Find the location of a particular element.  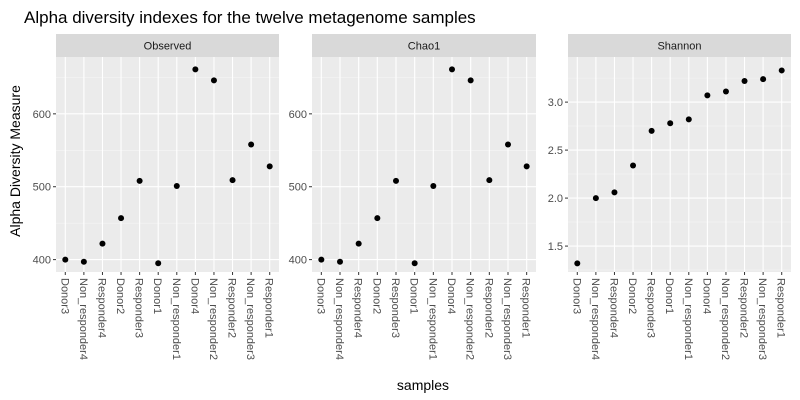

facet-strip-label: Shannon is located at coordinates (679, 47).